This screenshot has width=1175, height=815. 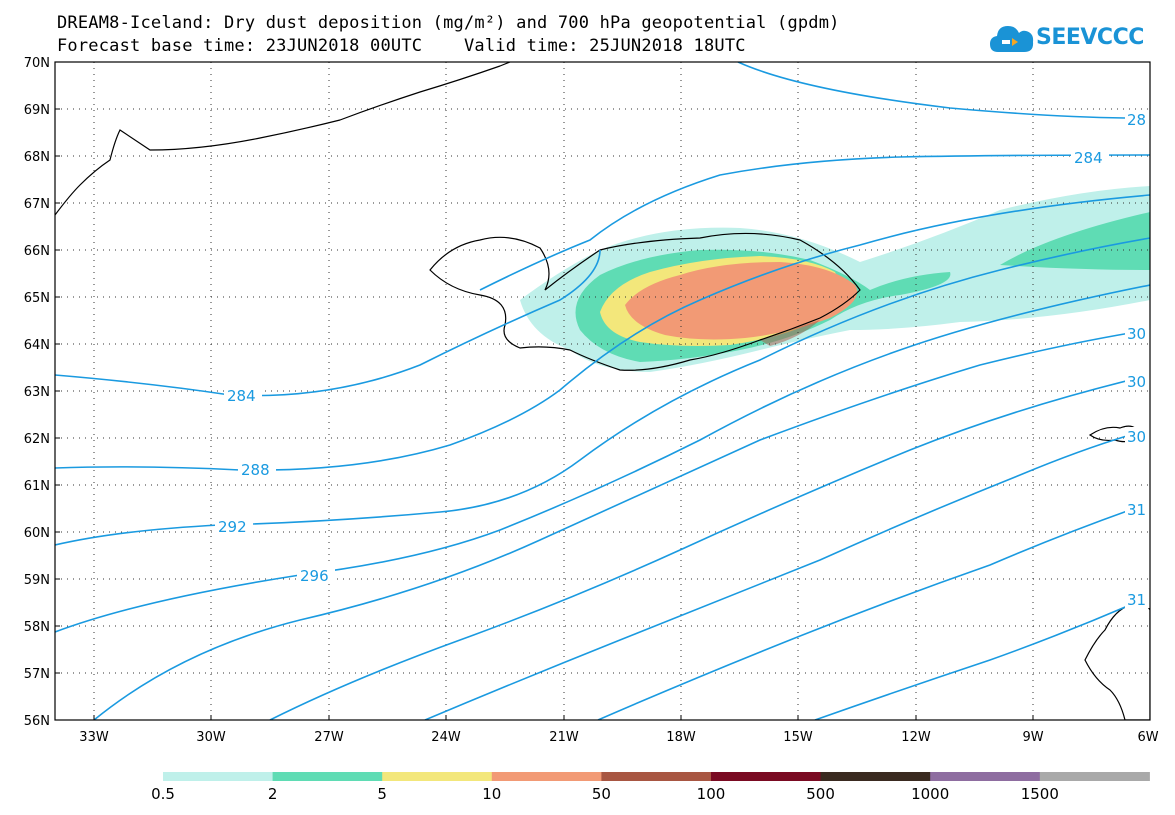 What do you see at coordinates (814, 222) in the screenshot?
I see `contour-284-north` at bounding box center [814, 222].